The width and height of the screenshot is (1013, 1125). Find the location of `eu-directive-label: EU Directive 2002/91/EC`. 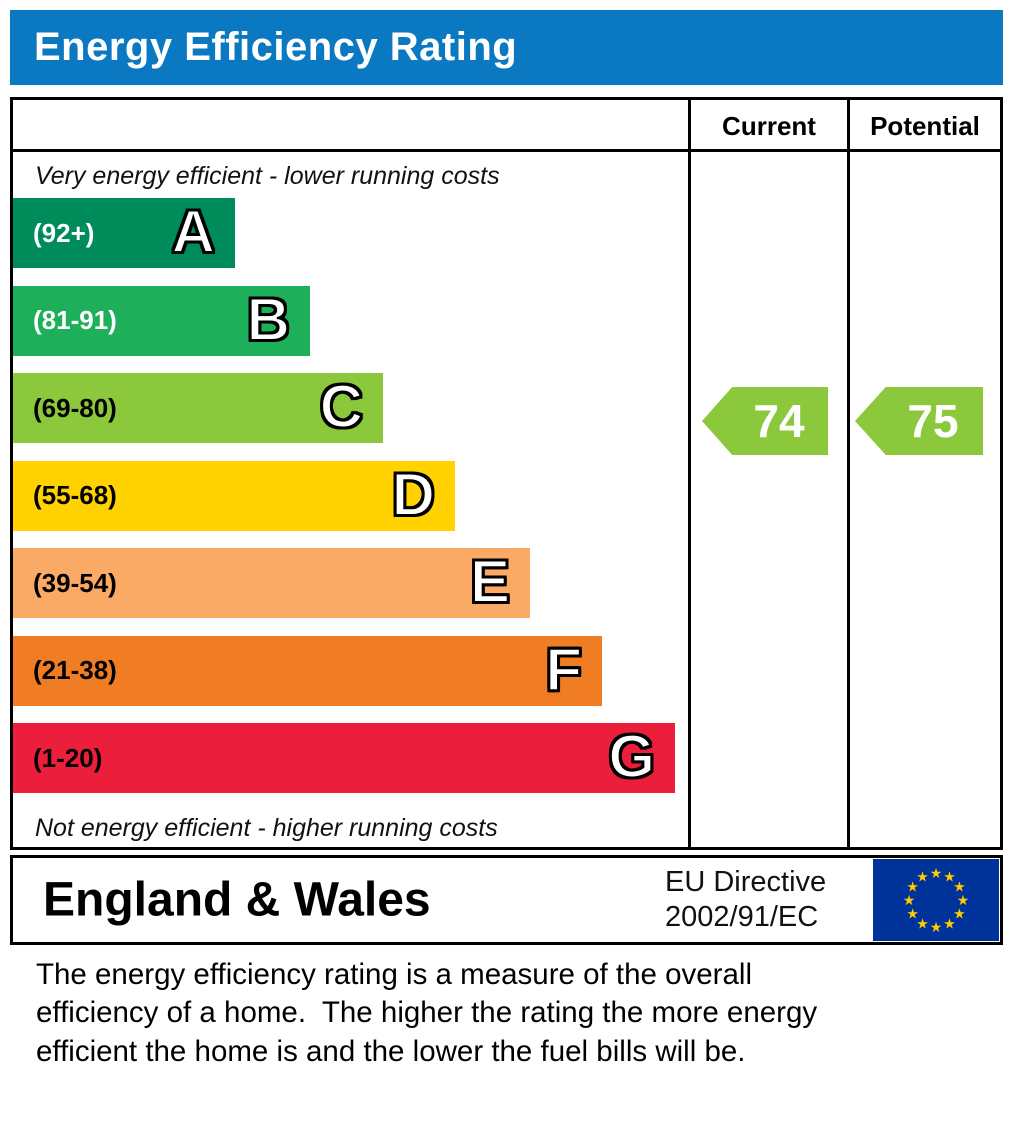

eu-directive-label: EU Directive 2002/91/EC is located at coordinates (746, 900).